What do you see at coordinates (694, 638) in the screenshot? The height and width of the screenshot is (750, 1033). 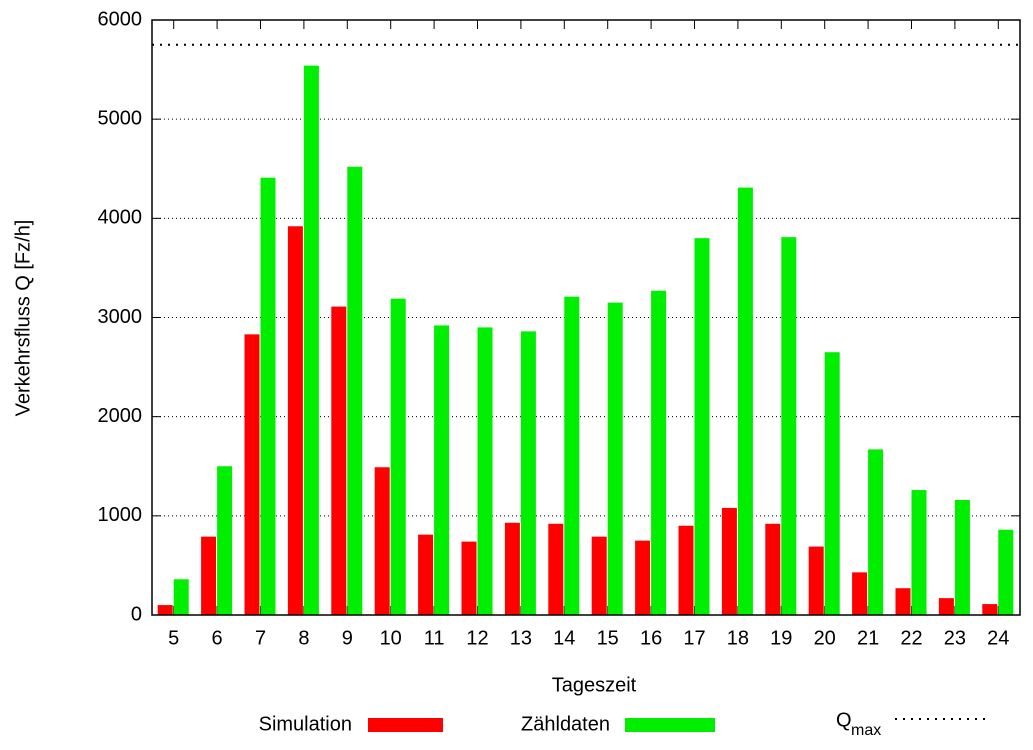 I see `x-tick-label: 17` at bounding box center [694, 638].